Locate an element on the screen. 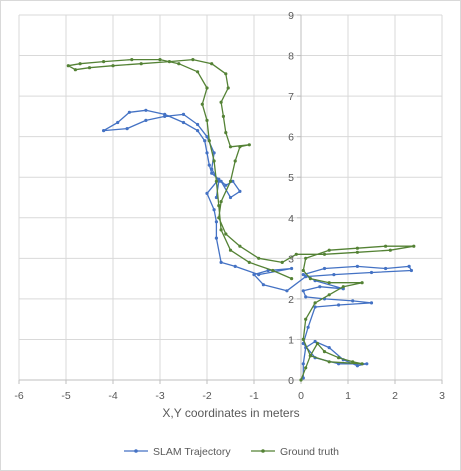 Image resolution: width=461 pixels, height=471 pixels. y-tick-label: 5 is located at coordinates (291, 178).